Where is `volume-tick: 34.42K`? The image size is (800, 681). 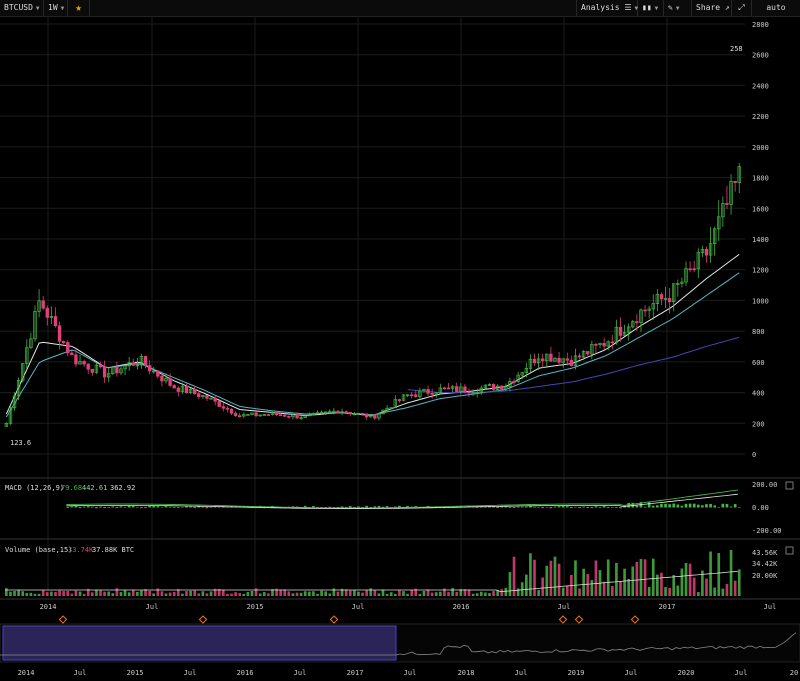 volume-tick: 34.42K is located at coordinates (765, 564).